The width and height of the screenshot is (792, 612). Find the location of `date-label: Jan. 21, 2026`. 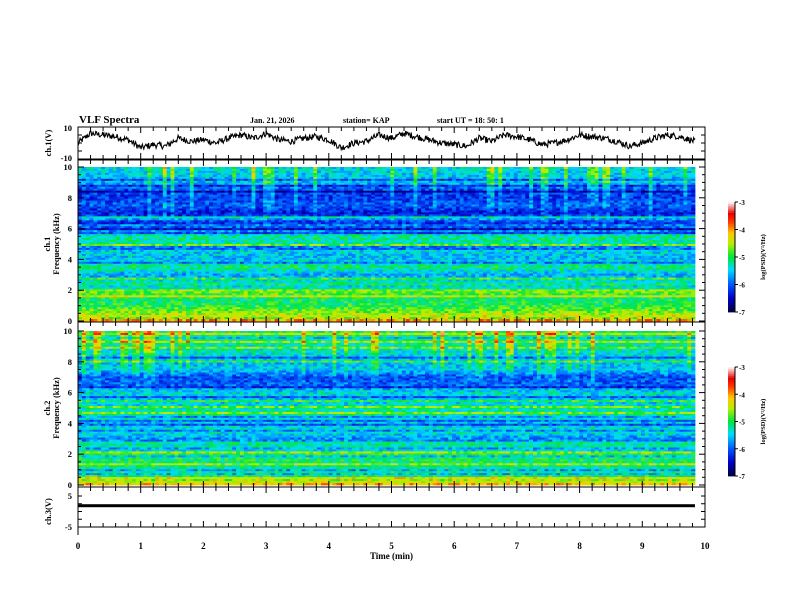

date-label: Jan. 21, 2026 is located at coordinates (272, 120).